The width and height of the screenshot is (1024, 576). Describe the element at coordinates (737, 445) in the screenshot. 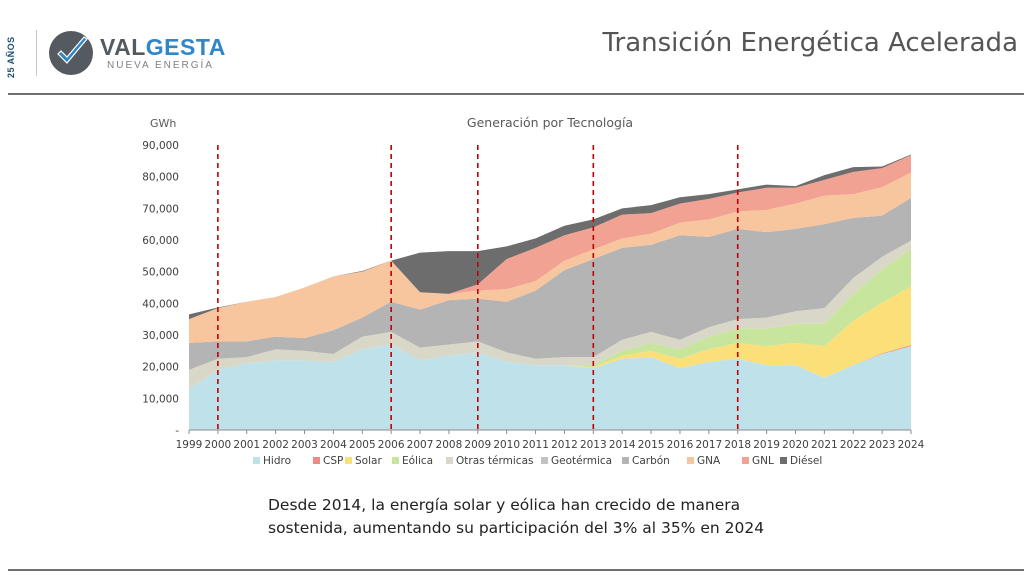

I see `x-tick-label: 2018` at that location.